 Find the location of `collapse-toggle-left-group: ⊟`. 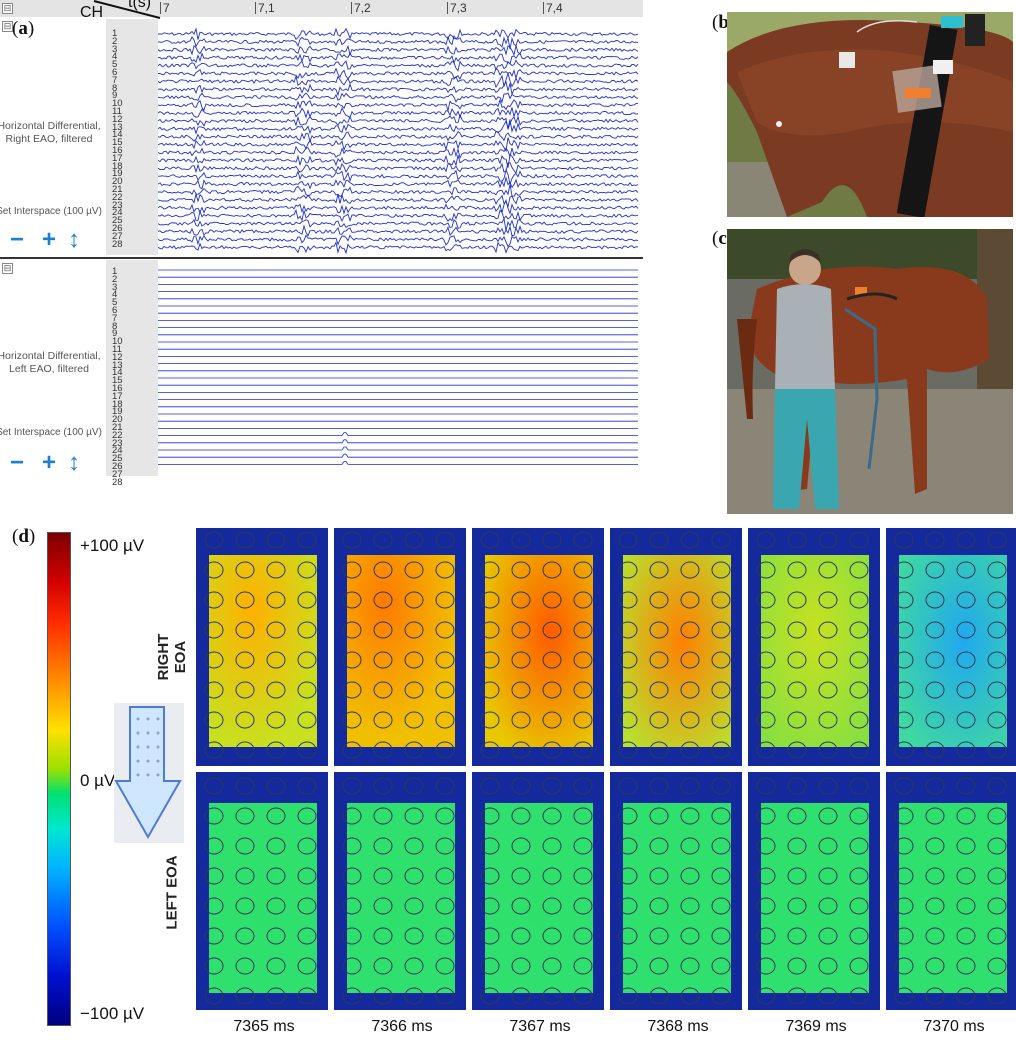

collapse-toggle-left-group: ⊟ is located at coordinates (7, 268).